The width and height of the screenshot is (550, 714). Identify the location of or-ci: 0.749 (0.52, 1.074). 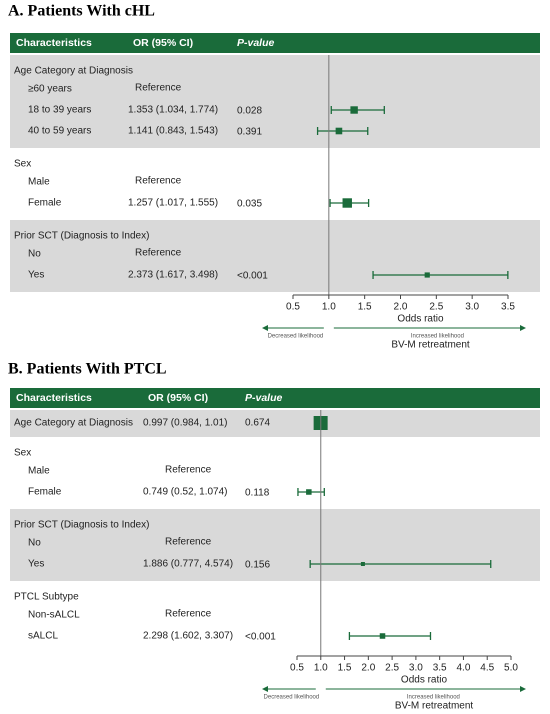
(185, 492).